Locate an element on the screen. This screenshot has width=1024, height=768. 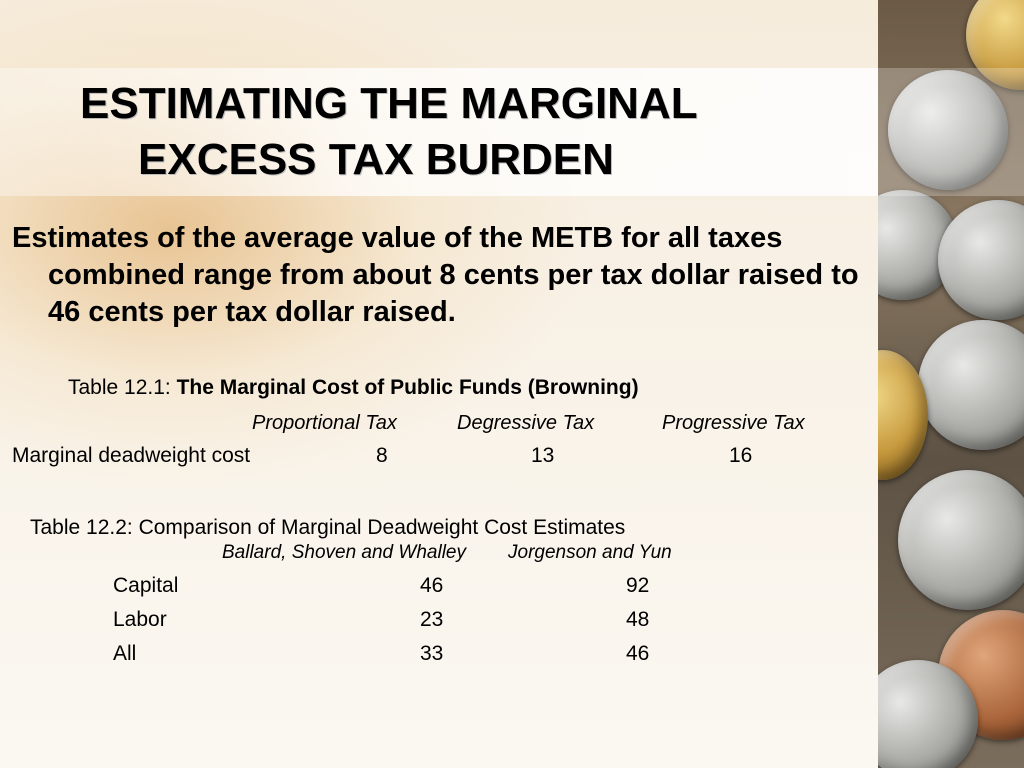
slide-title-line-2: EXCESS TAX BURDEN is located at coordinates (376, 159).